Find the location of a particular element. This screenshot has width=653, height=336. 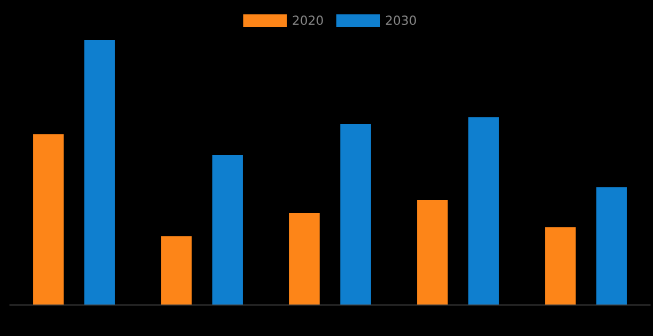

legend-label: 2030 is located at coordinates (401, 21).